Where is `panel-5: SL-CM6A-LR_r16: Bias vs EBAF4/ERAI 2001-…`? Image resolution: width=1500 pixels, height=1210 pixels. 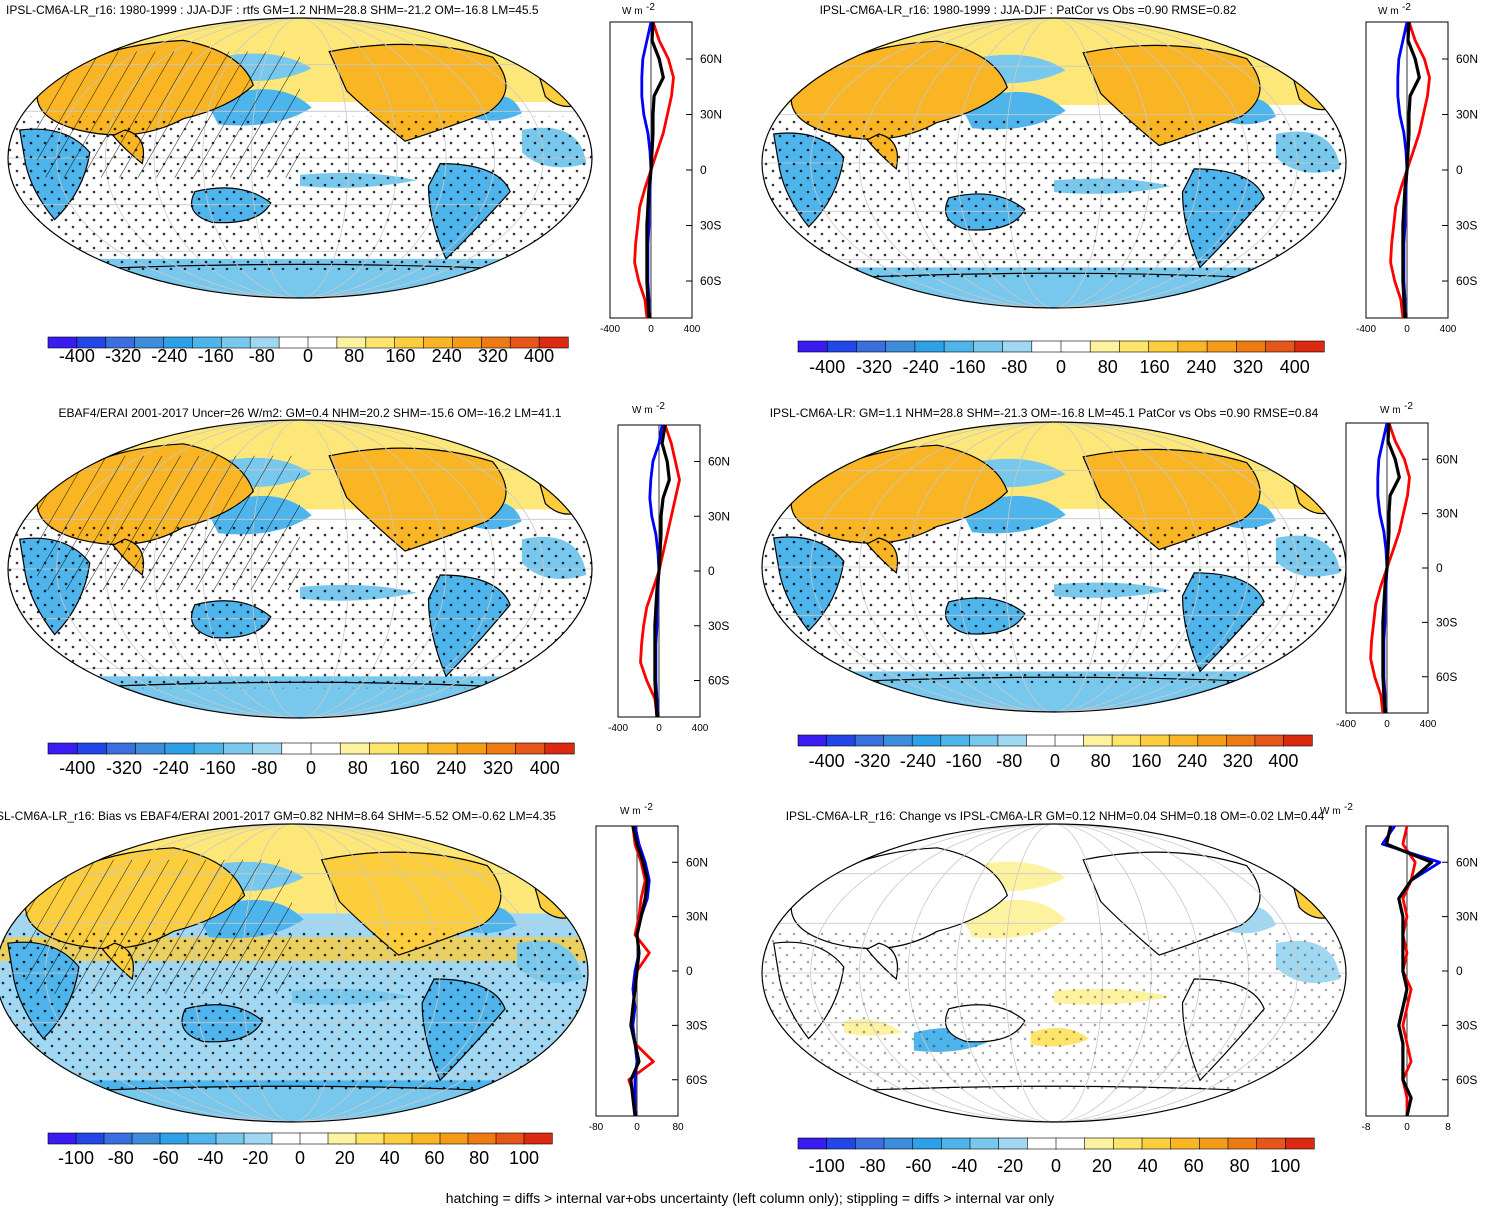 panel-5: SL-CM6A-LR_r16: Bias vs EBAF4/ERAI 2001-… is located at coordinates (354, 985).